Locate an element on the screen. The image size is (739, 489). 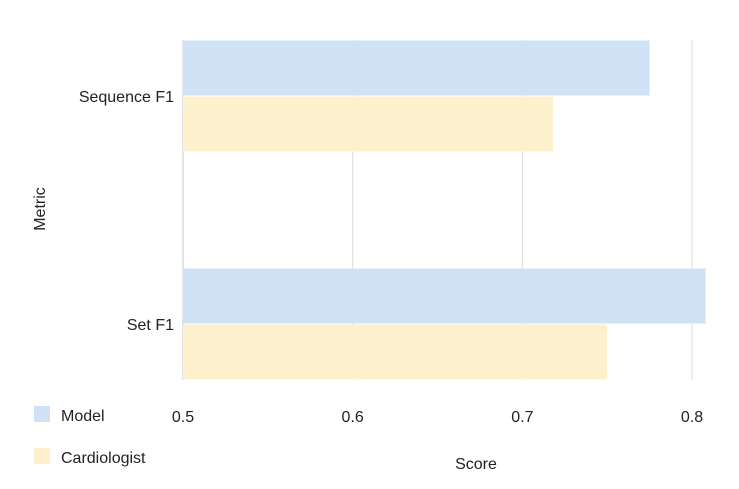
legend-label-model: Model is located at coordinates (83, 416).